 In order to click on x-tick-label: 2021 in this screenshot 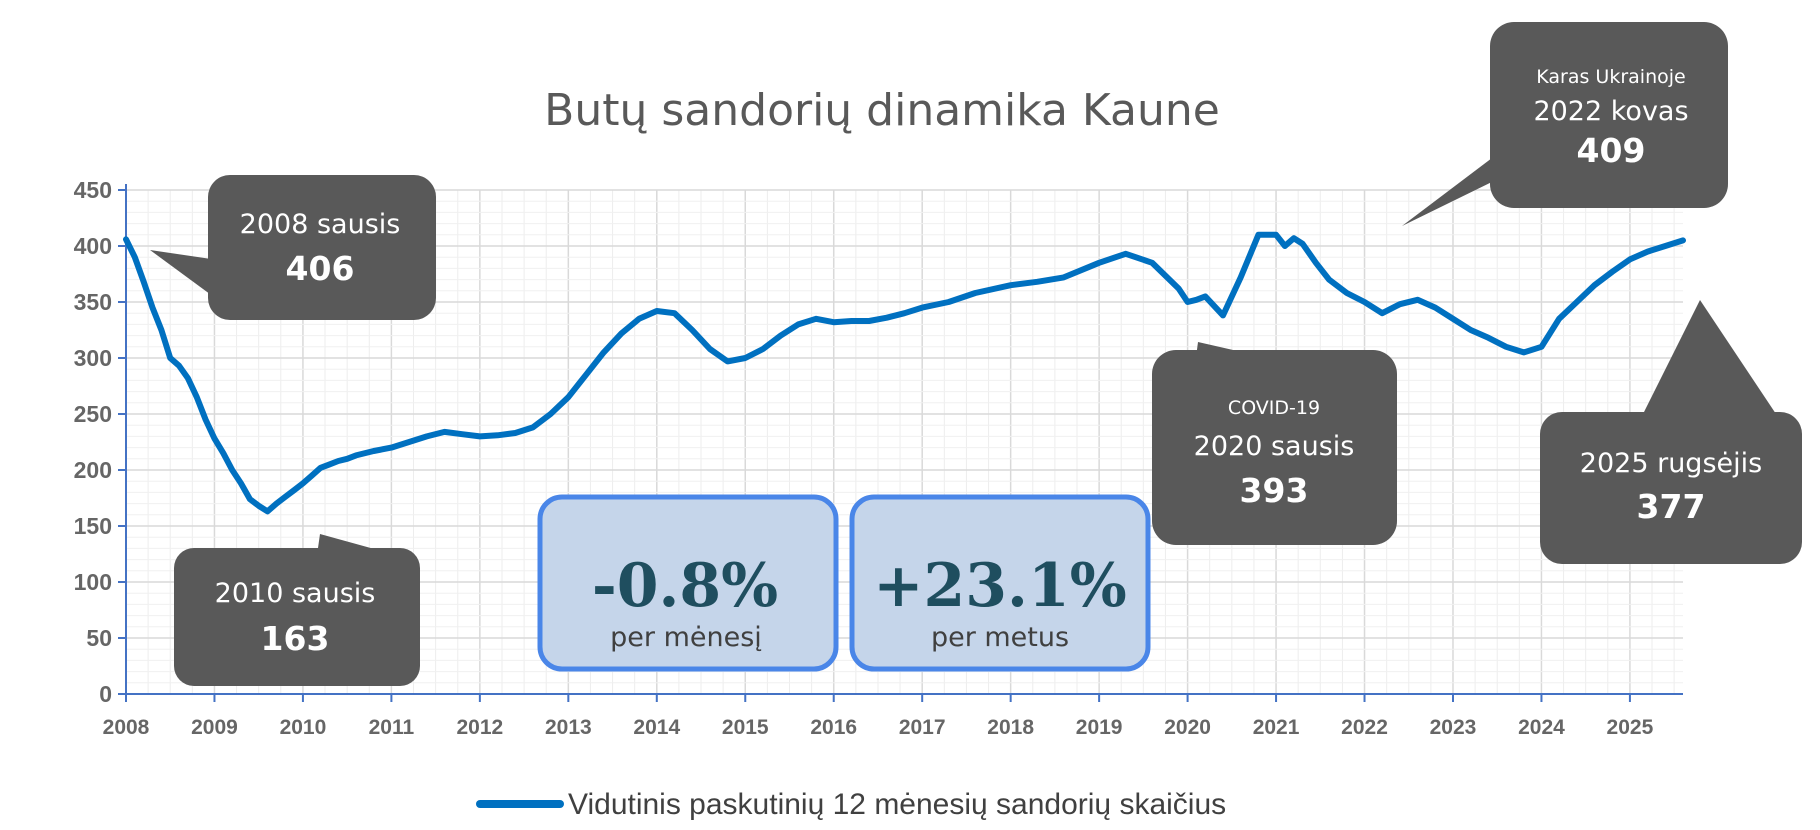, I will do `click(1276, 727)`.